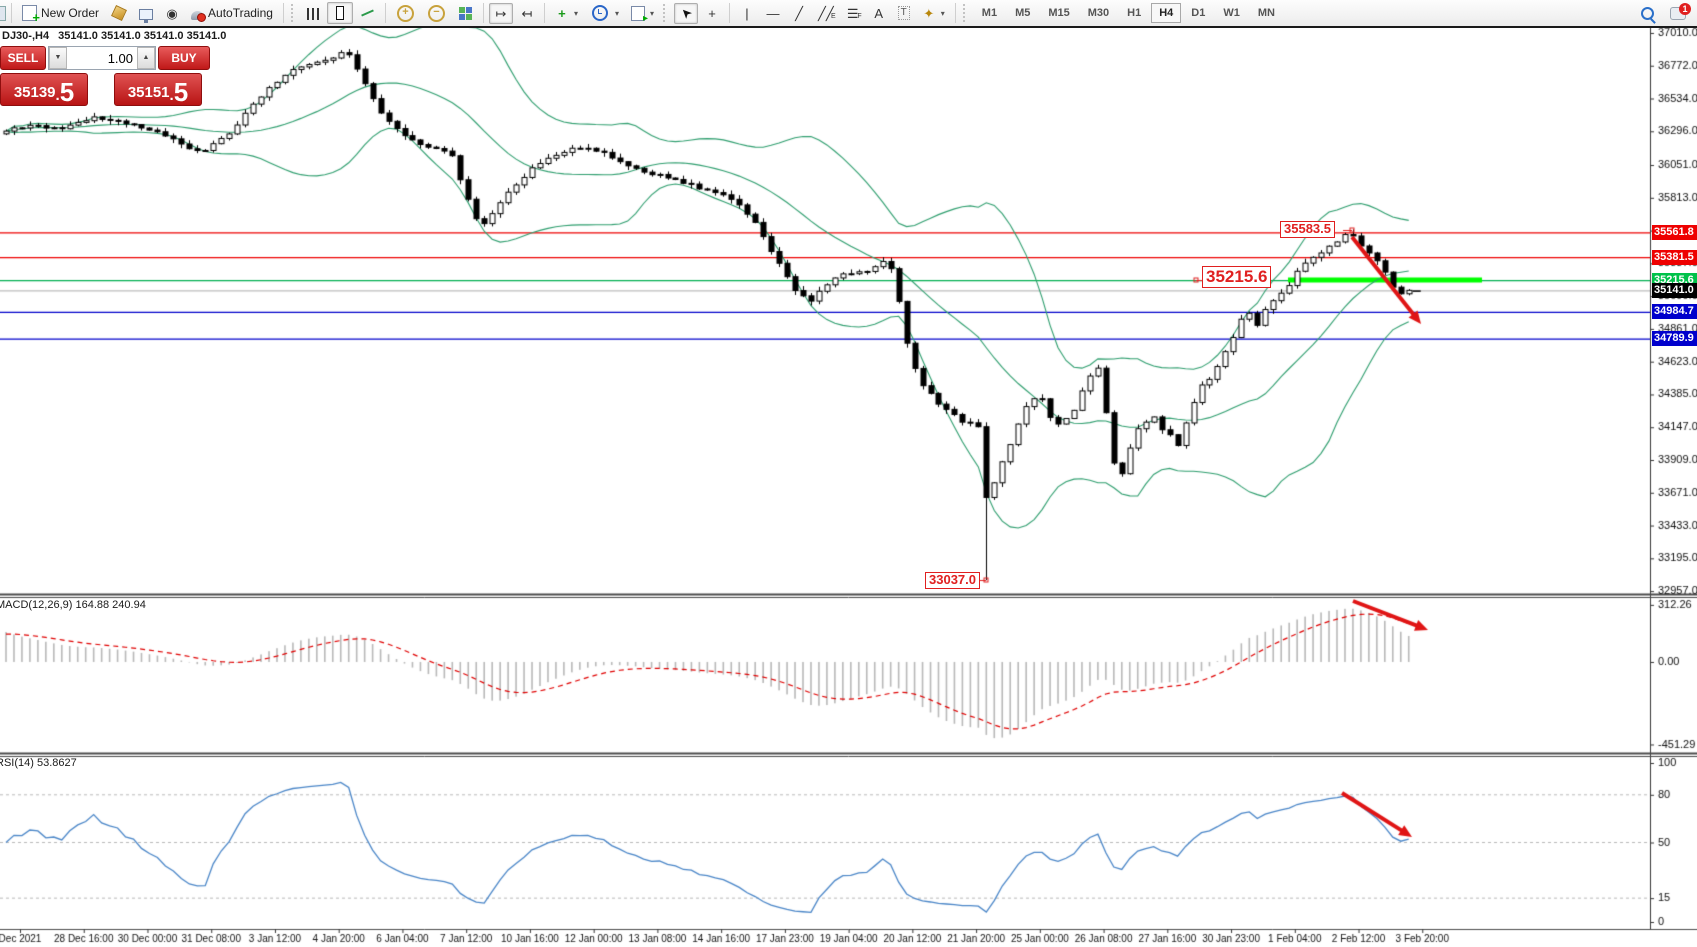 The image size is (1697, 947). I want to click on new-order-button: New Order, so click(60, 13).